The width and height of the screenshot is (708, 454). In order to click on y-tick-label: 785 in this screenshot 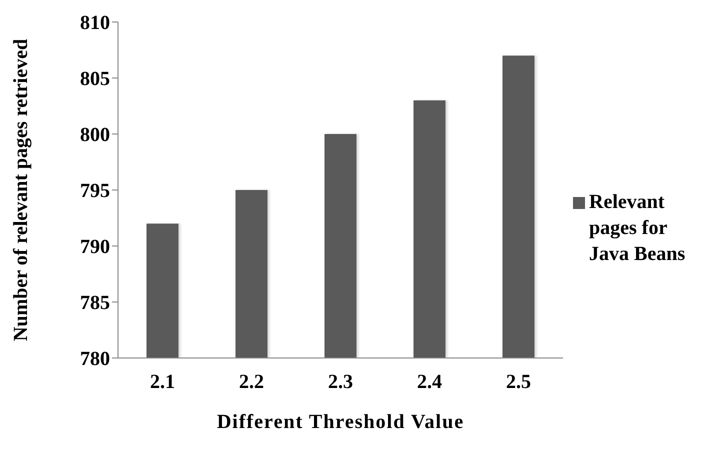, I will do `click(95, 303)`.